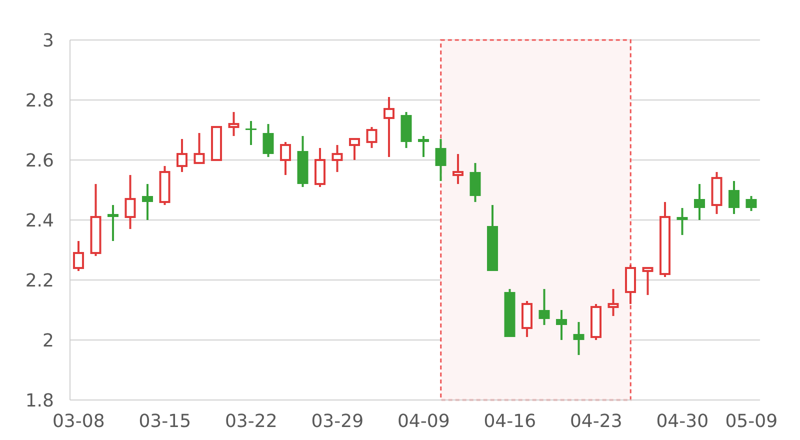  What do you see at coordinates (751, 421) in the screenshot?
I see `x-tick-label: 05-09` at bounding box center [751, 421].